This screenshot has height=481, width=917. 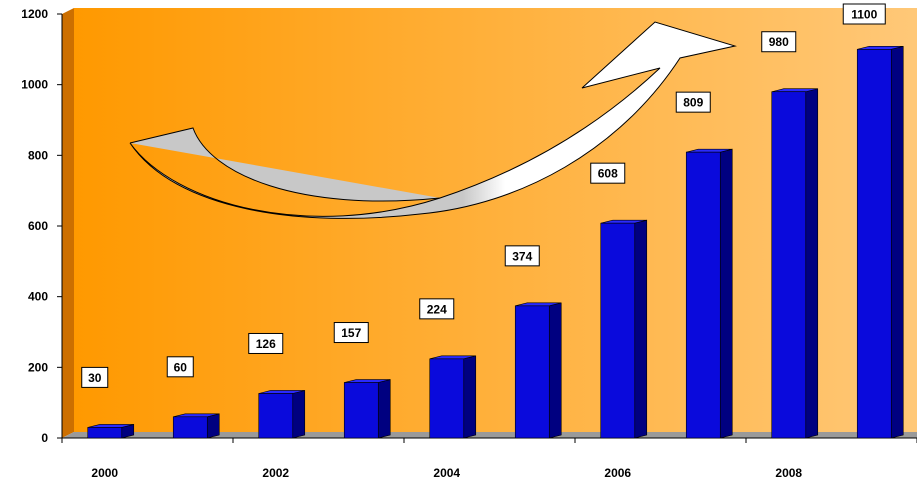 What do you see at coordinates (788, 473) in the screenshot?
I see `x-tick-label: 2008` at bounding box center [788, 473].